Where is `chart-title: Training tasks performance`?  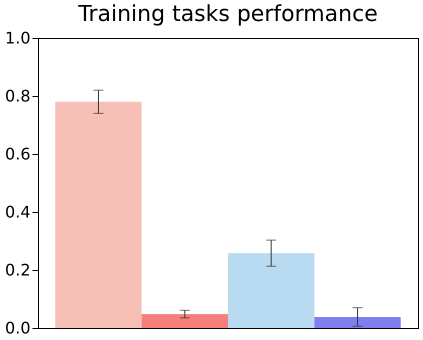 chart-title: Training tasks performance is located at coordinates (227, 14).